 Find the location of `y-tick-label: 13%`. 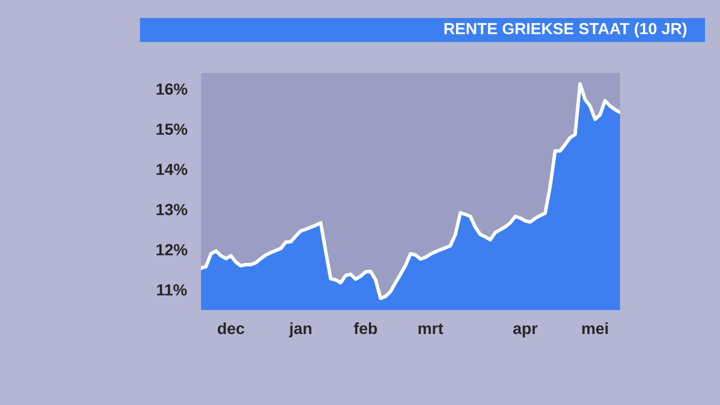

y-tick-label: 13% is located at coordinates (172, 210).